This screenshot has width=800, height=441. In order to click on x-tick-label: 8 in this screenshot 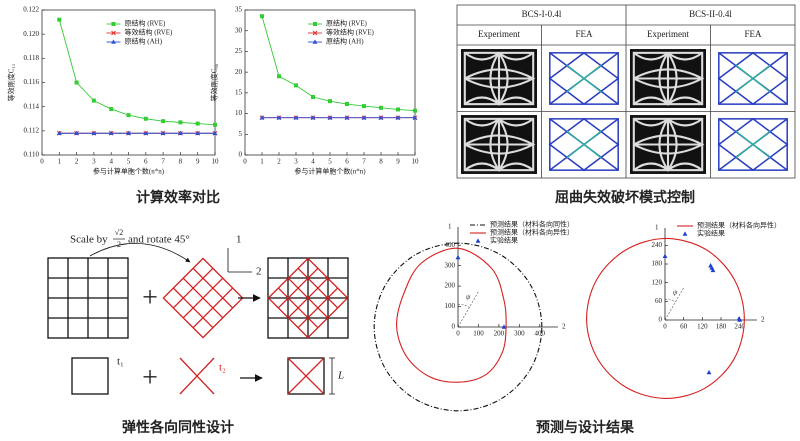, I will do `click(181, 162)`.